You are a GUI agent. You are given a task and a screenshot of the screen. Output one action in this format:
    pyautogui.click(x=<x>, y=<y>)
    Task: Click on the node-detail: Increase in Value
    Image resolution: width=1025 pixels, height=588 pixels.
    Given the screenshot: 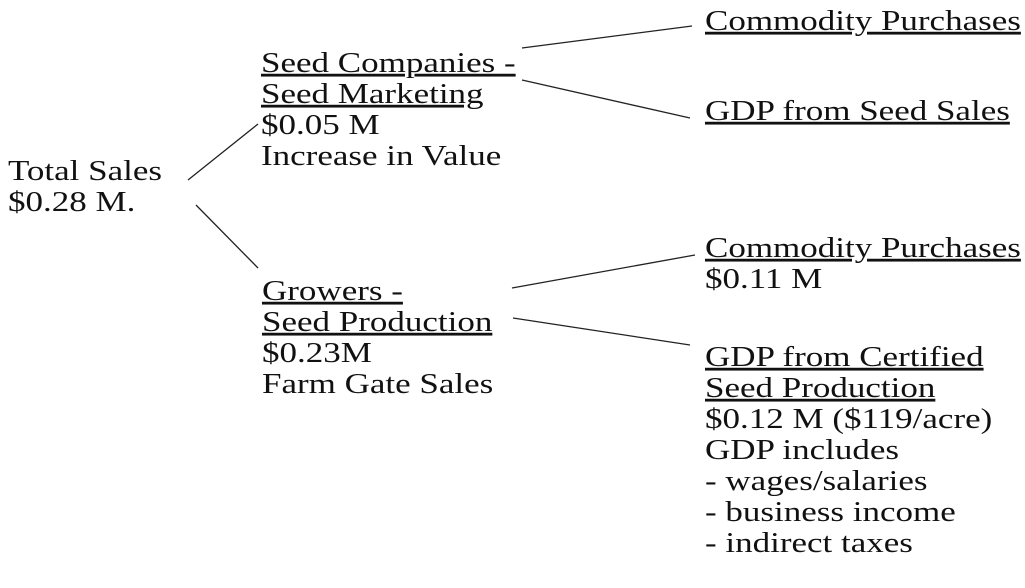 What is the action you would take?
    pyautogui.click(x=381, y=155)
    